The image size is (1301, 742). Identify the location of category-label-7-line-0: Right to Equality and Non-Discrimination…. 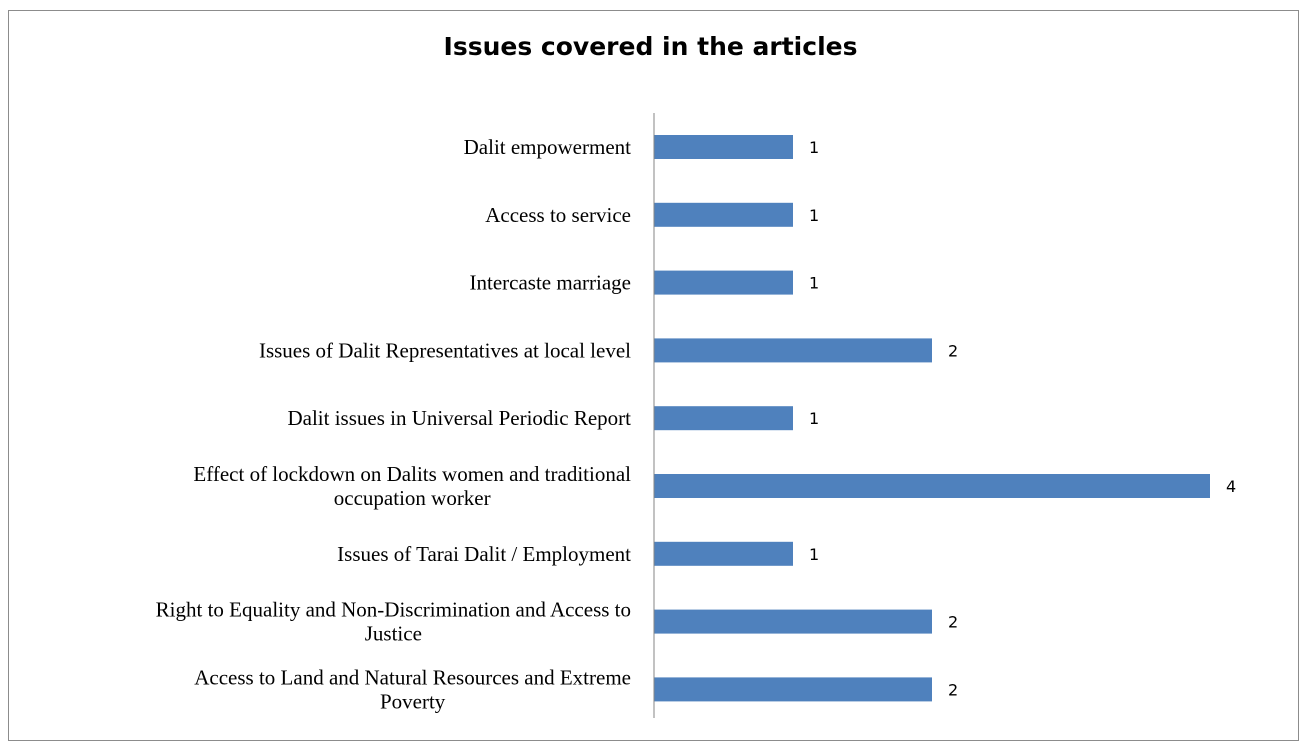
(393, 610).